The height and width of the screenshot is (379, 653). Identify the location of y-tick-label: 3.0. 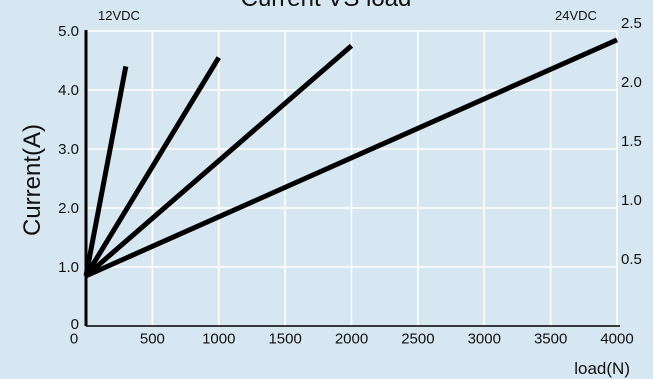
(68, 149).